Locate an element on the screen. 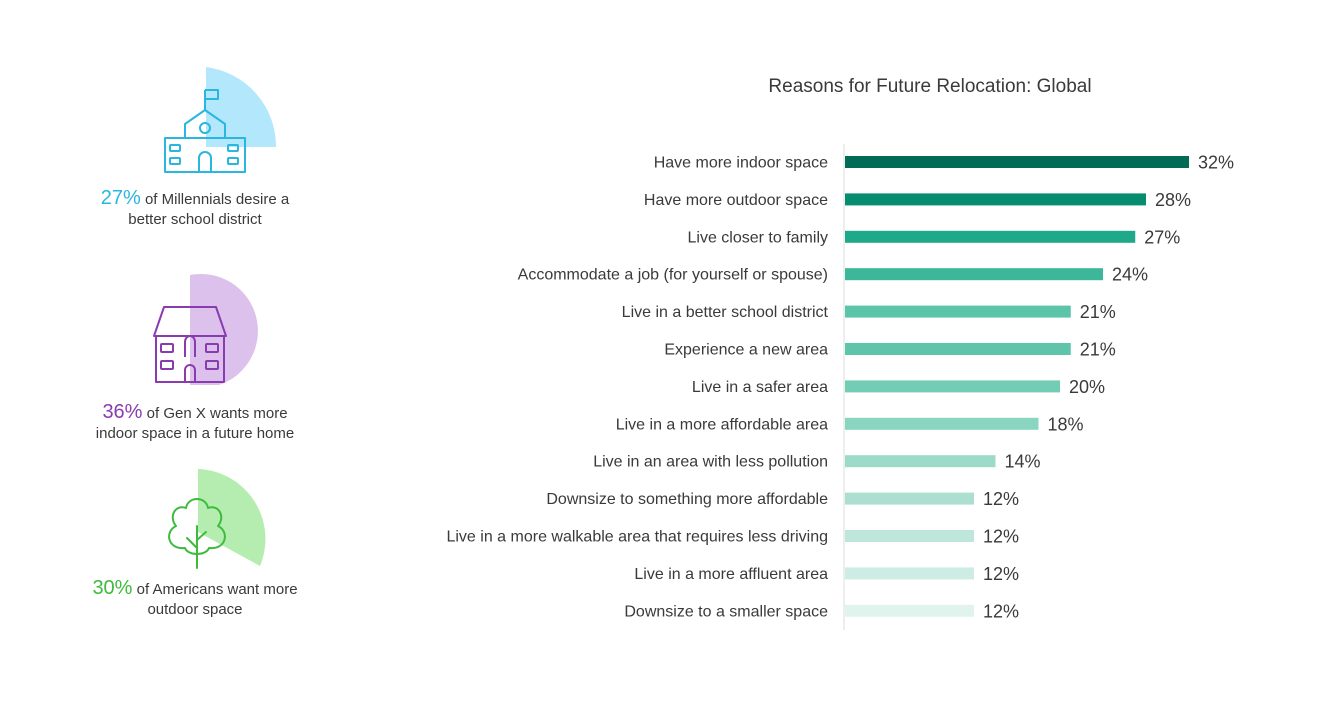  stat-text: of Millennials desire a is located at coordinates (217, 199).